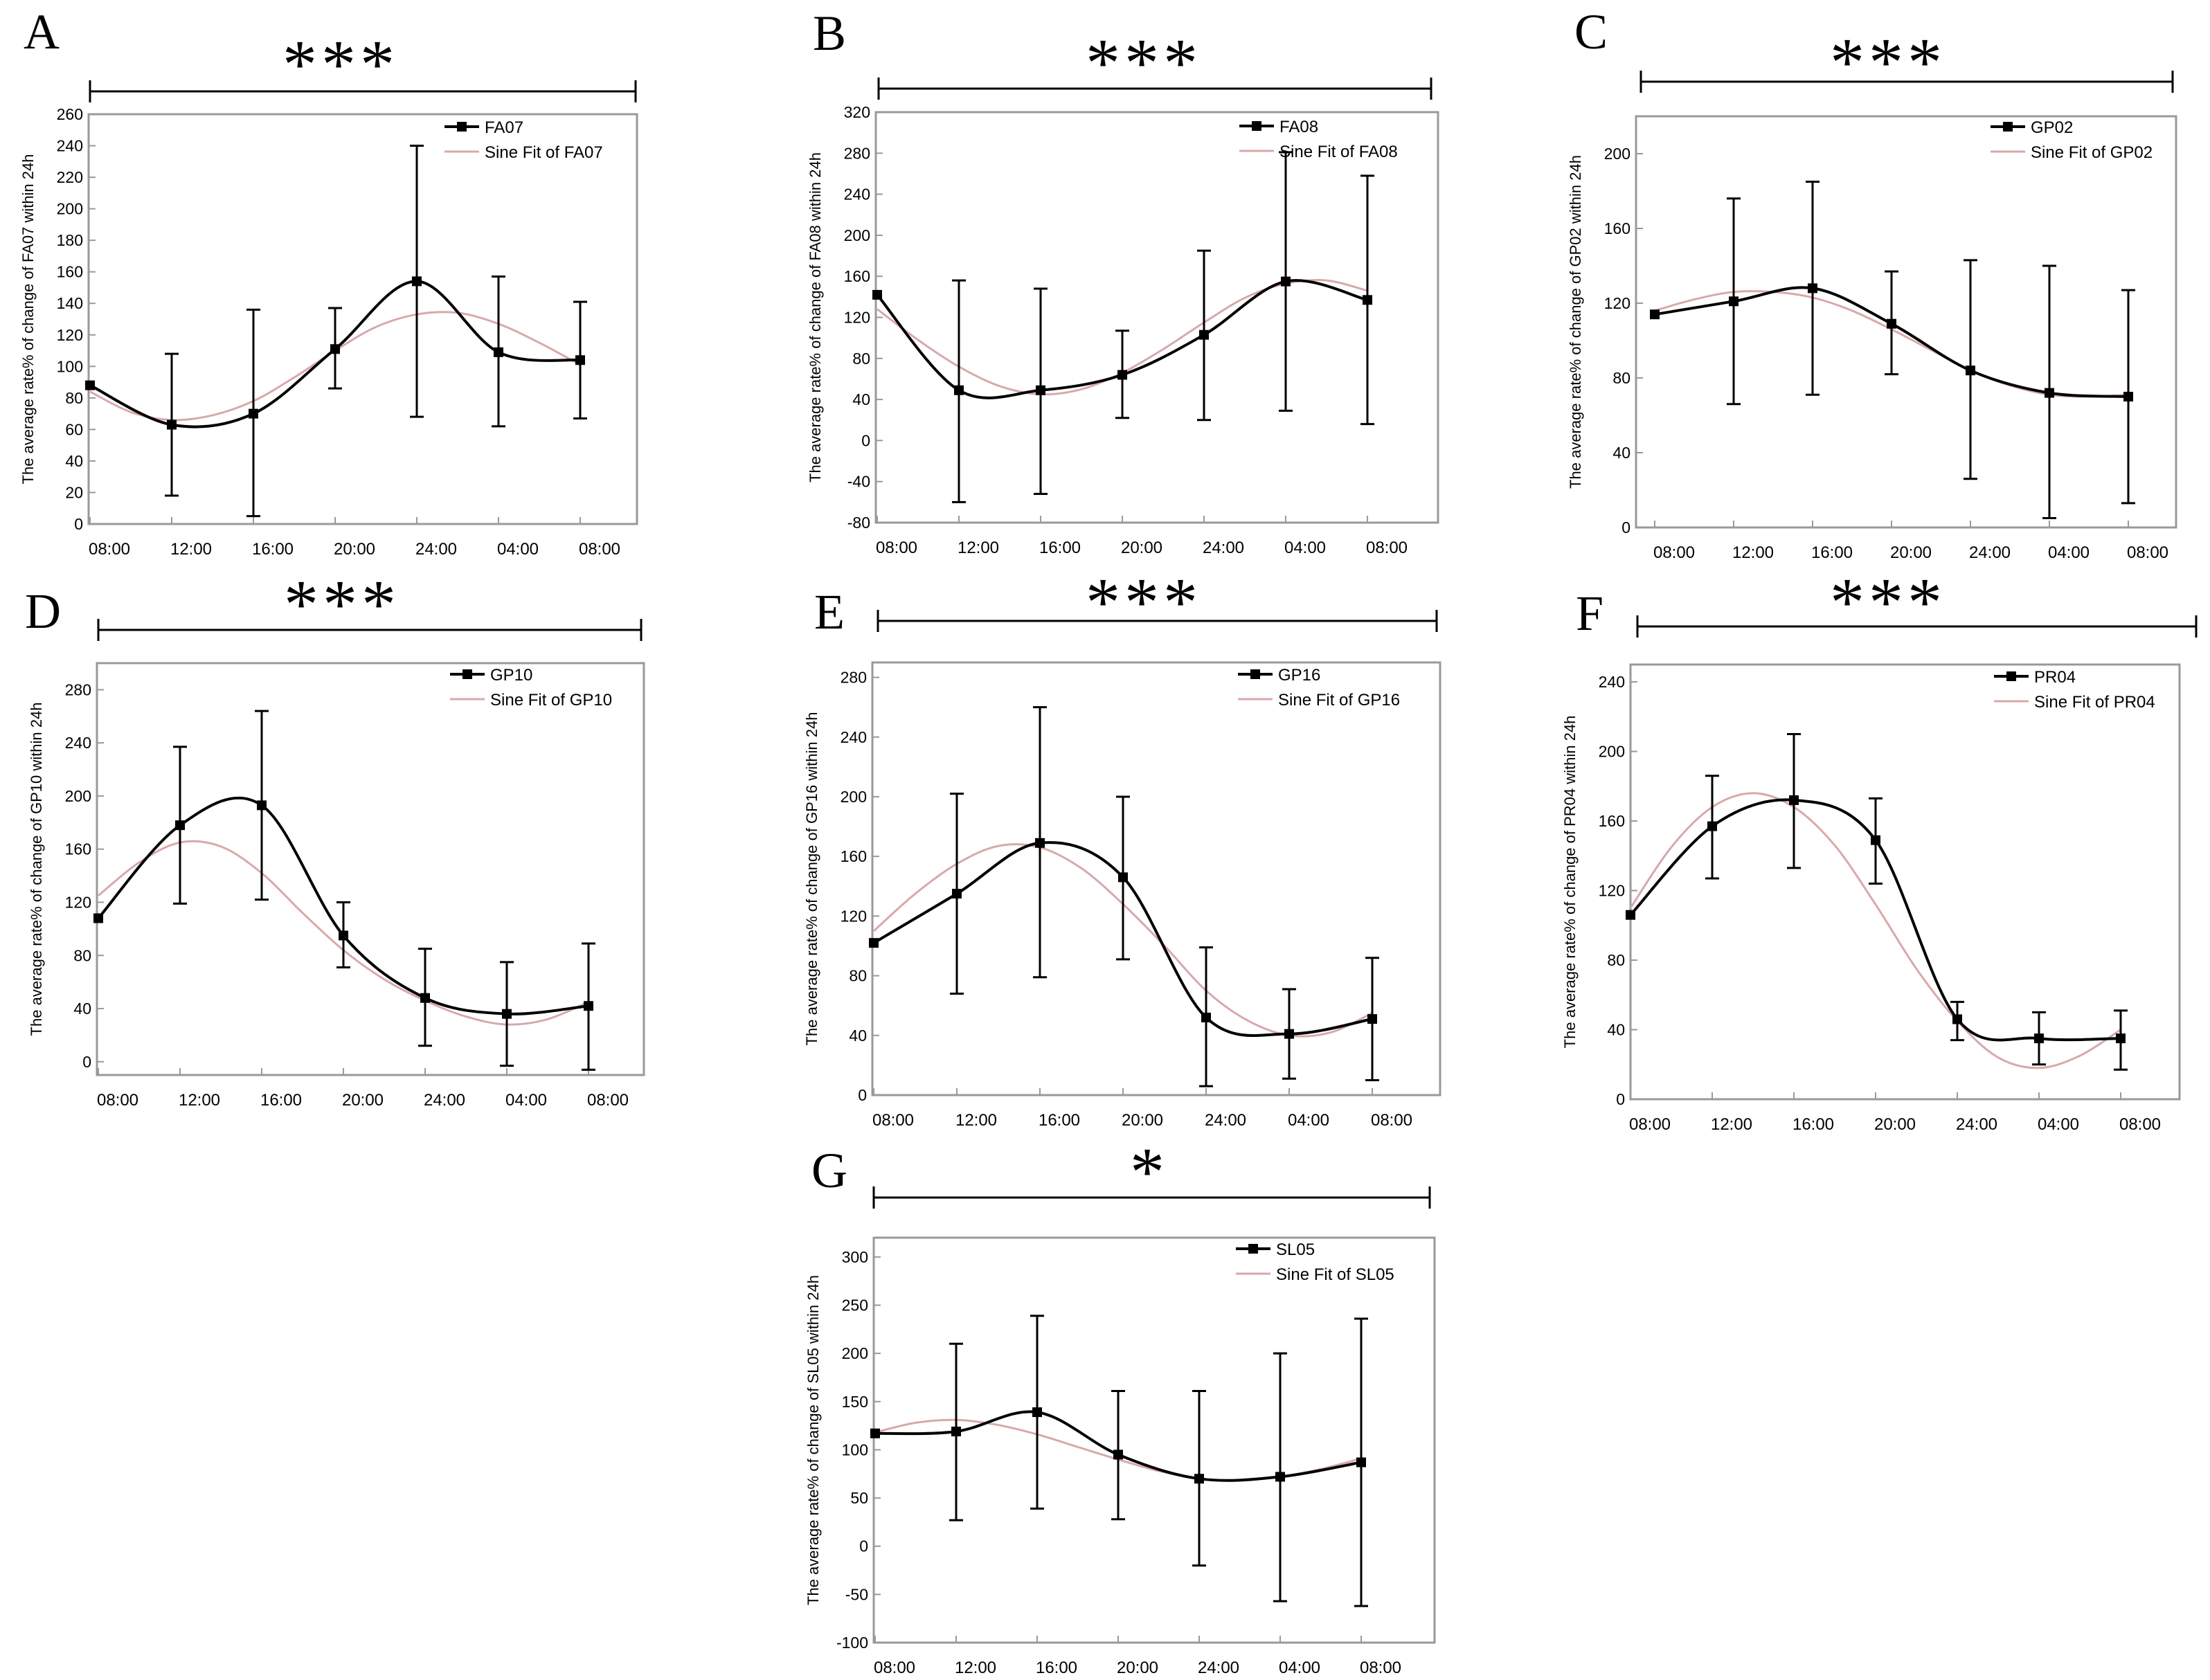 The height and width of the screenshot is (1680, 2210). Describe the element at coordinates (855, 1402) in the screenshot. I see `y-tick-label: 150` at that location.